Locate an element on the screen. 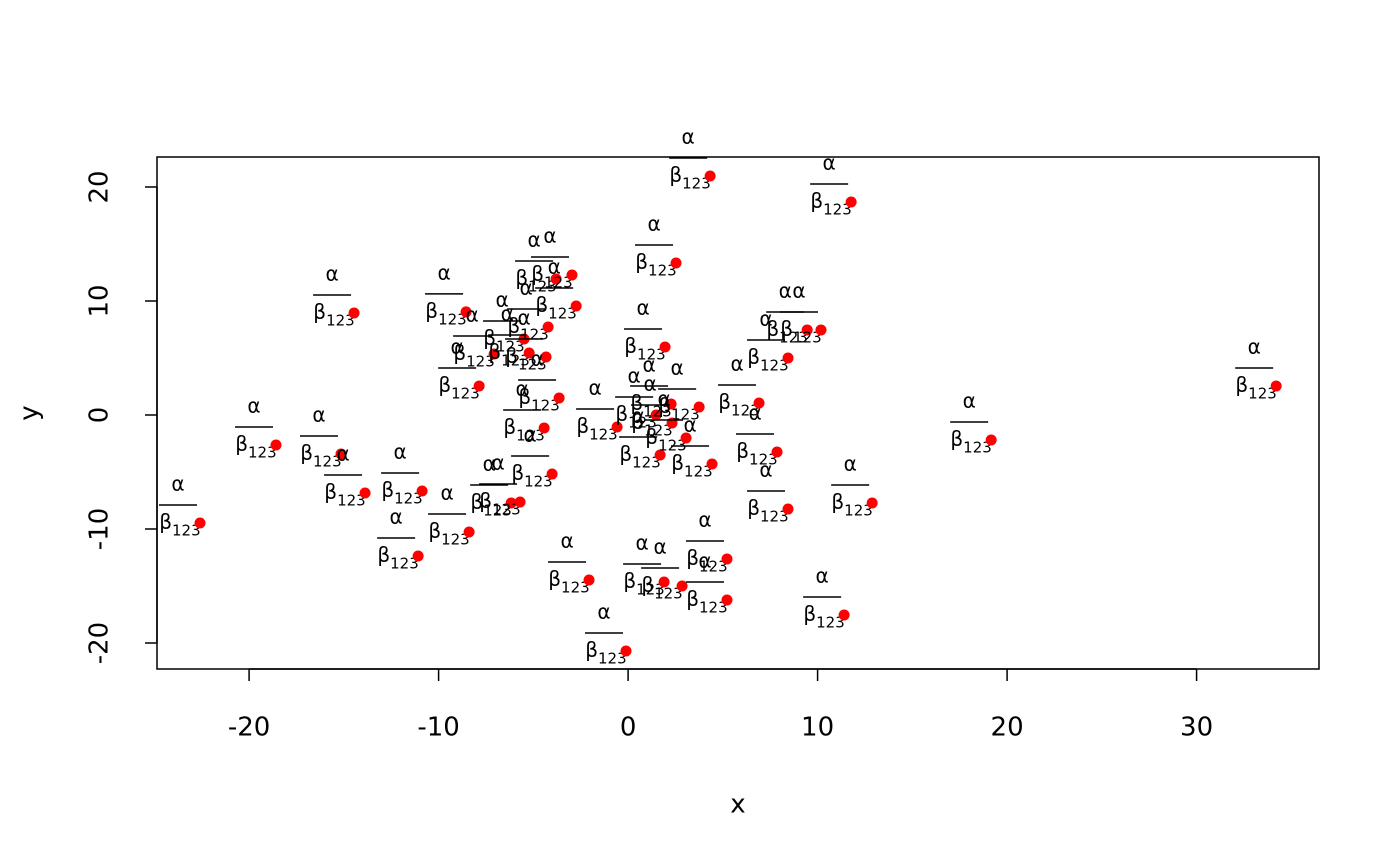  x-tick-label: 30 is located at coordinates (1196, 728).